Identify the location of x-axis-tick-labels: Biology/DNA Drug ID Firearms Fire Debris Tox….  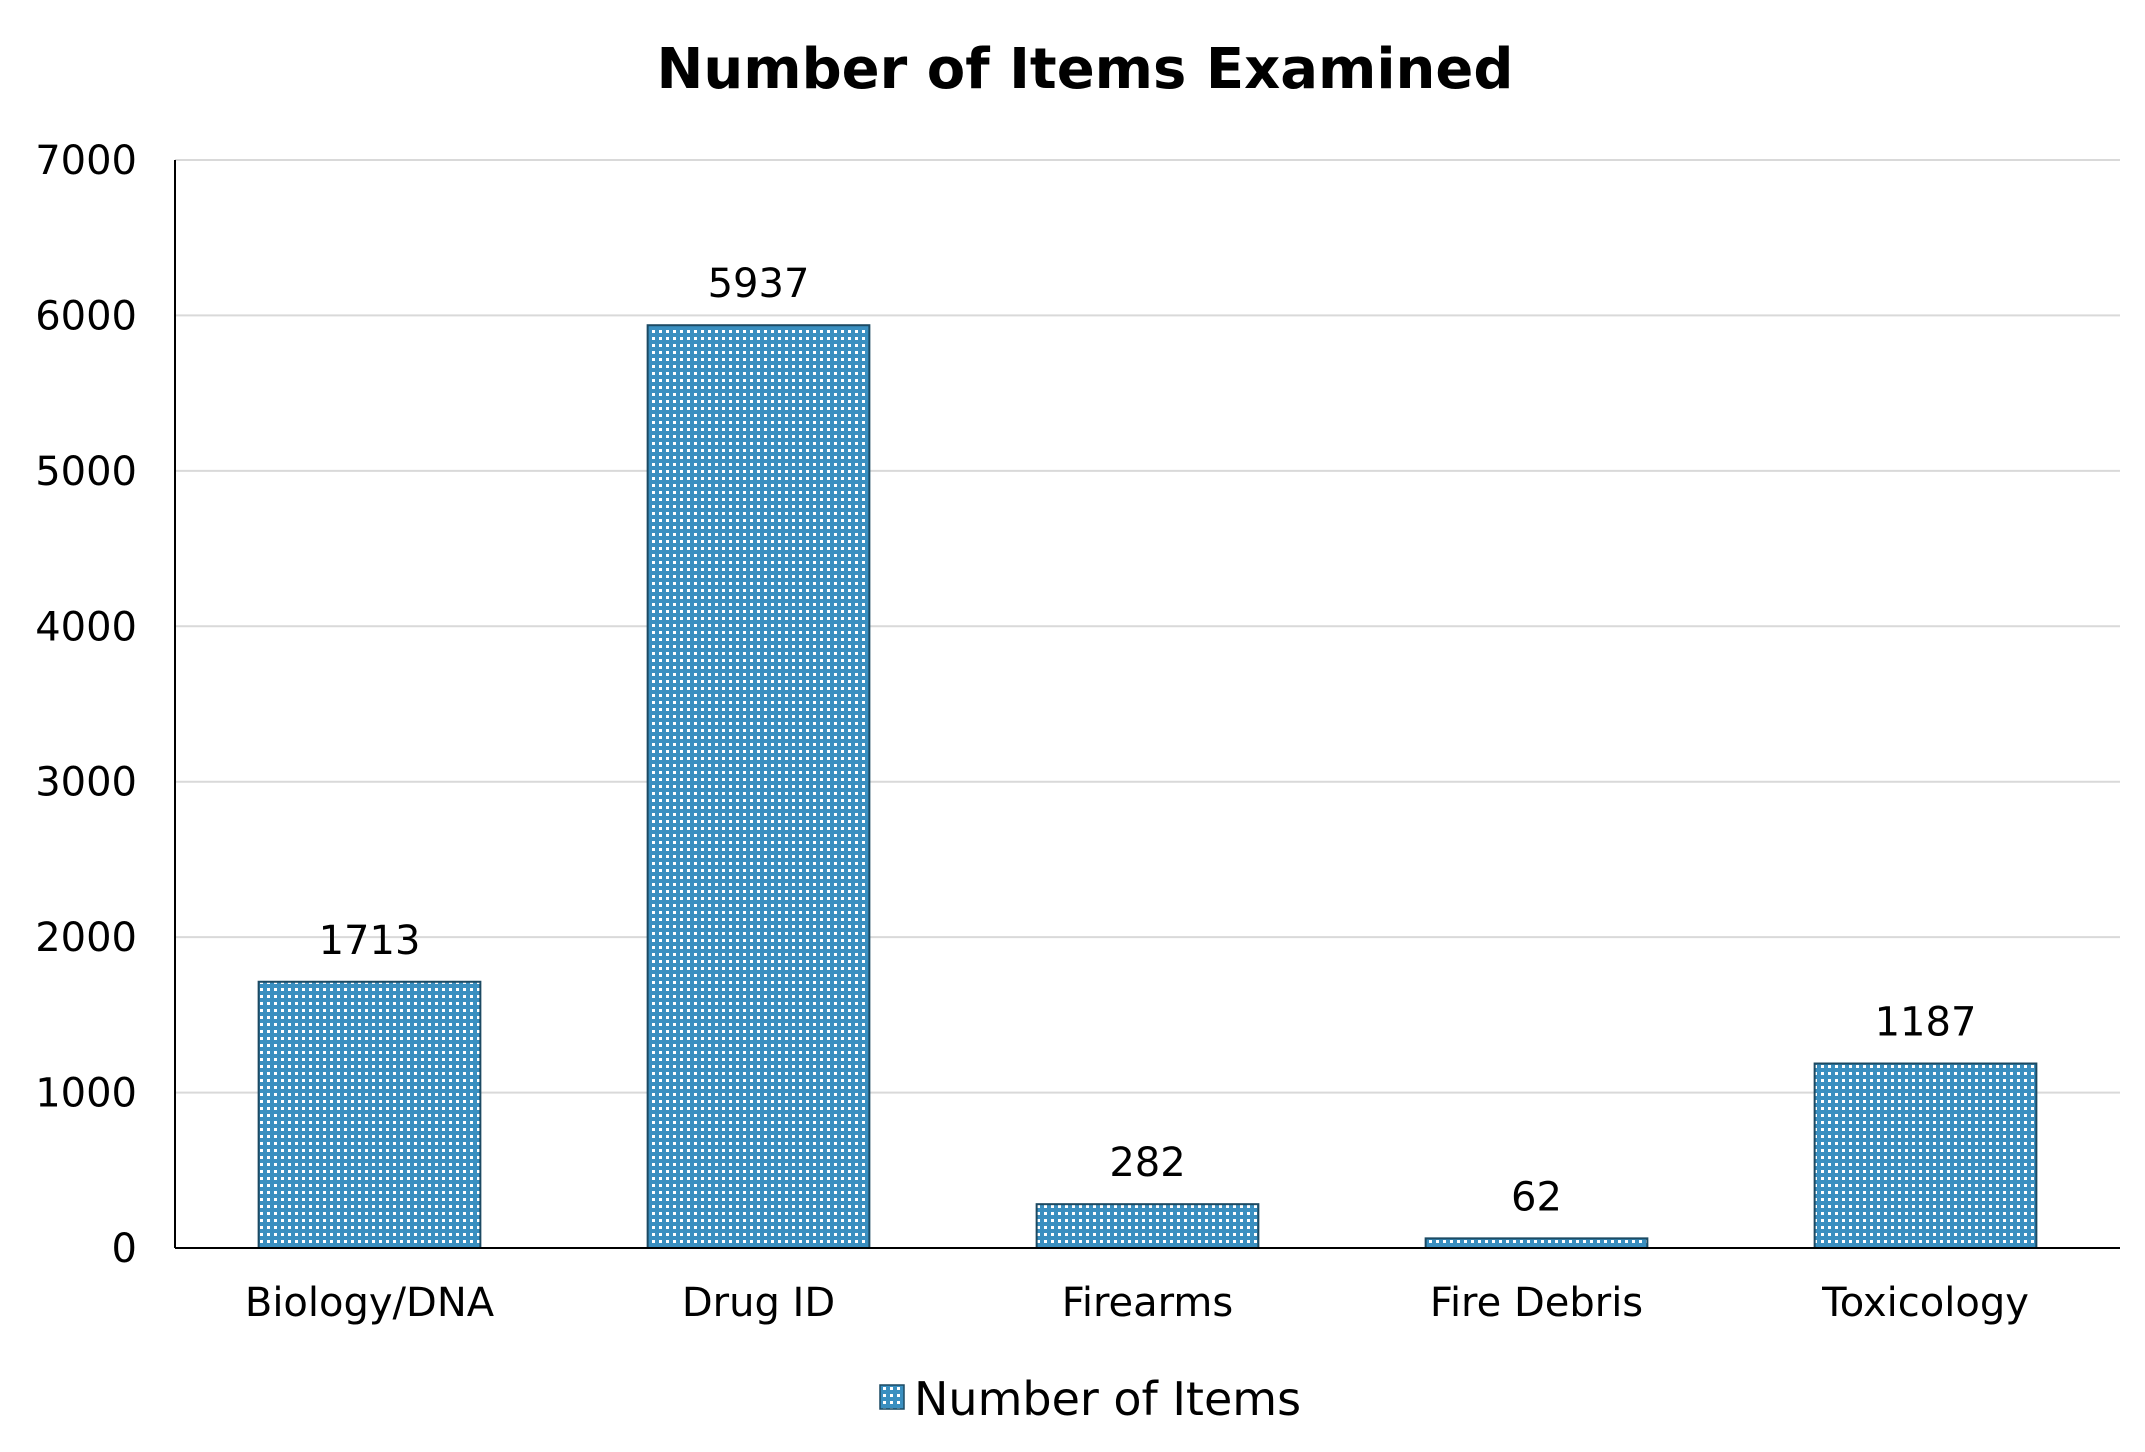
(1137, 1303).